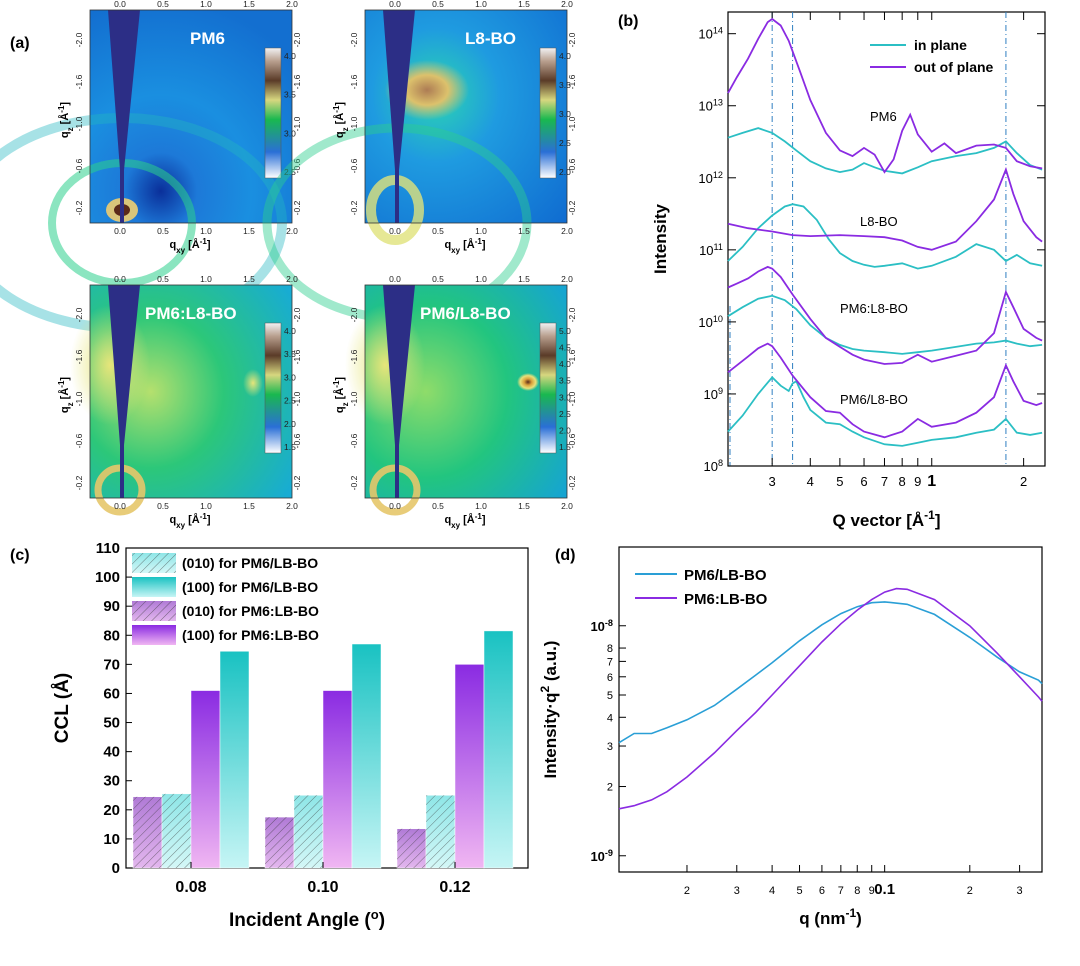 This screenshot has width=1080, height=966. I want to click on x-tick-label-bottom: 0.5, so click(163, 231).